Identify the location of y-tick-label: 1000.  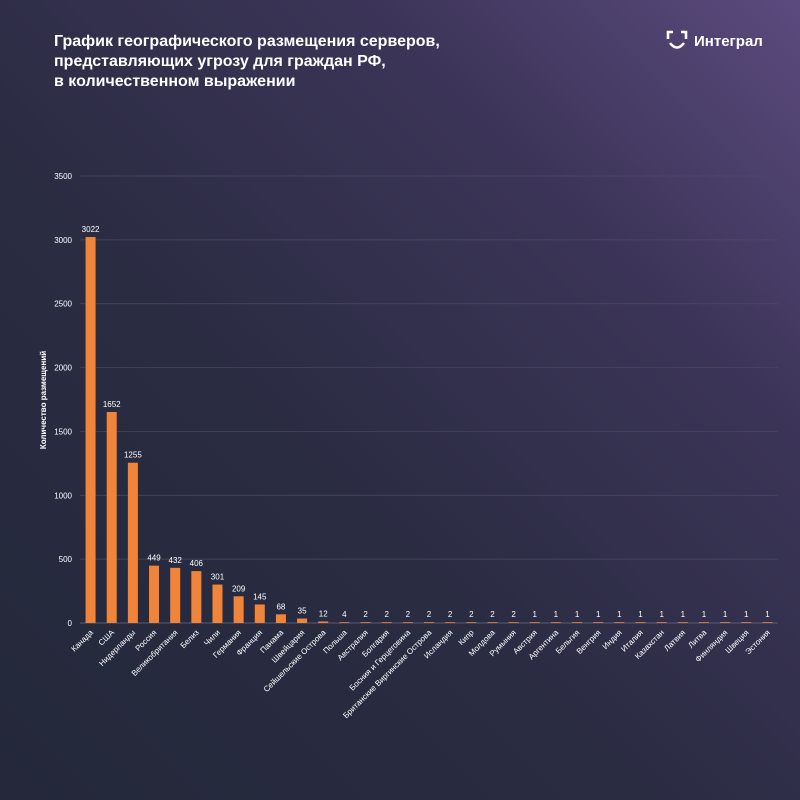
(63, 495).